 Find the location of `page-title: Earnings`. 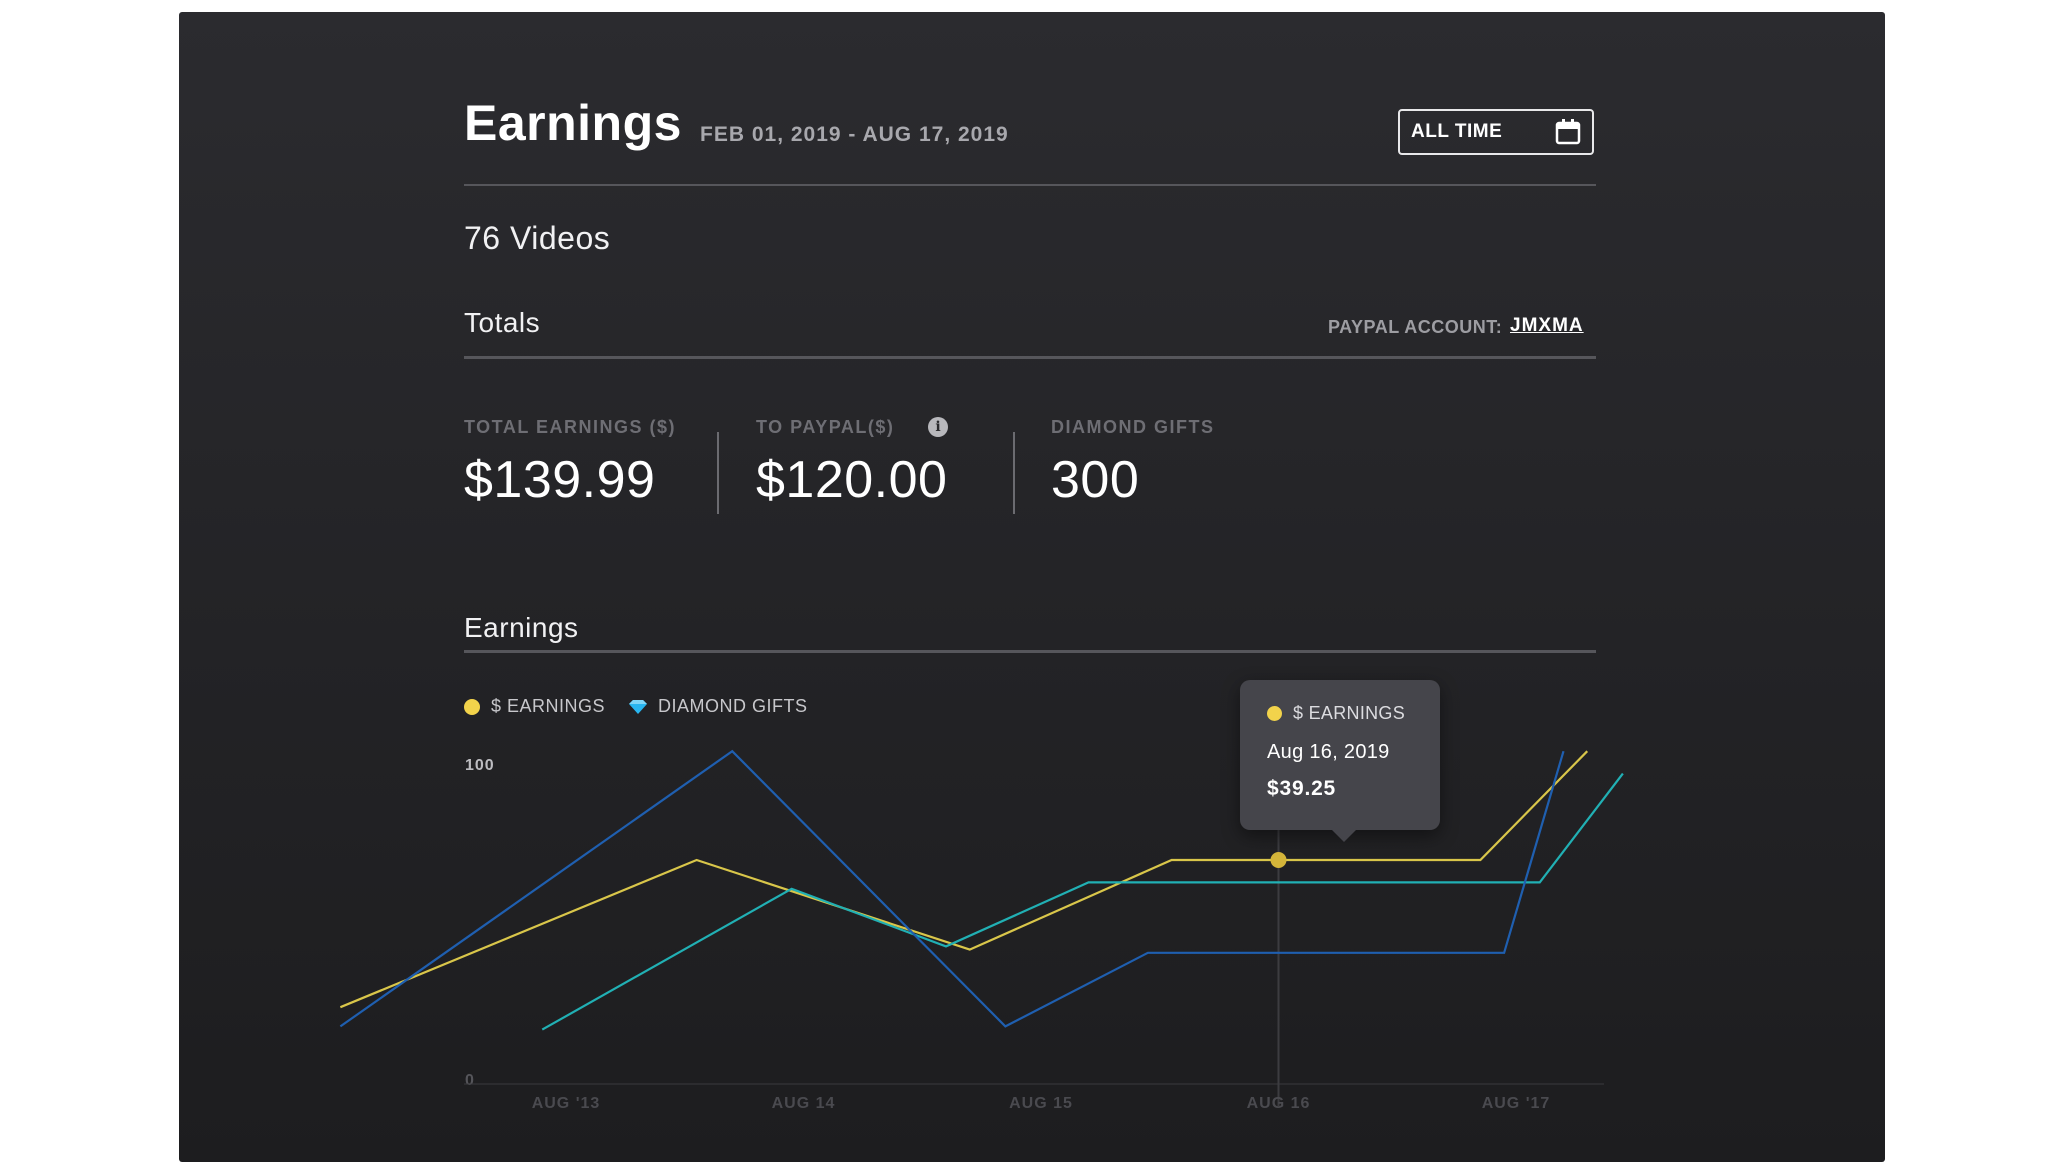

page-title: Earnings is located at coordinates (573, 123).